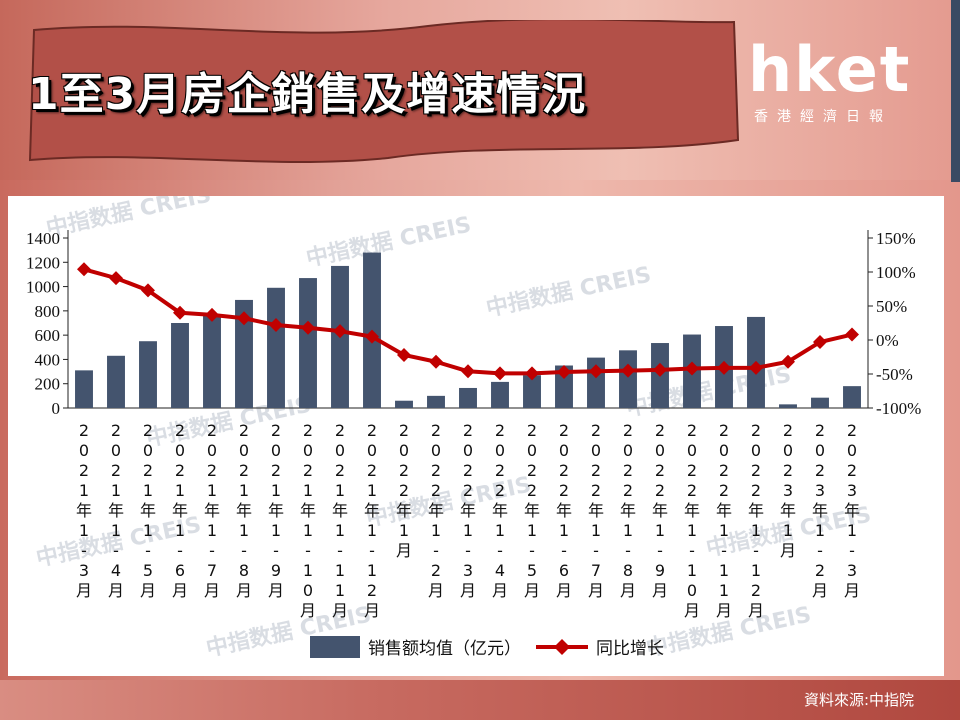 This screenshot has height=720, width=960. Describe the element at coordinates (898, 408) in the screenshot. I see `right-tick-label: -100%` at that location.